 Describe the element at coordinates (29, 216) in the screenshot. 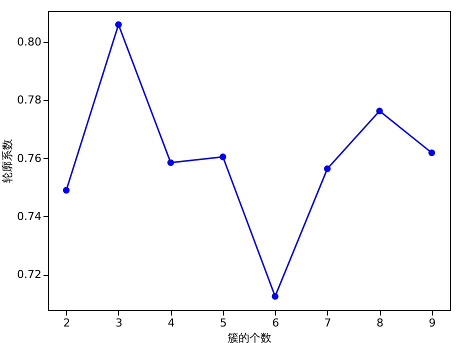

I see `y-tick-label: 0.74` at that location.